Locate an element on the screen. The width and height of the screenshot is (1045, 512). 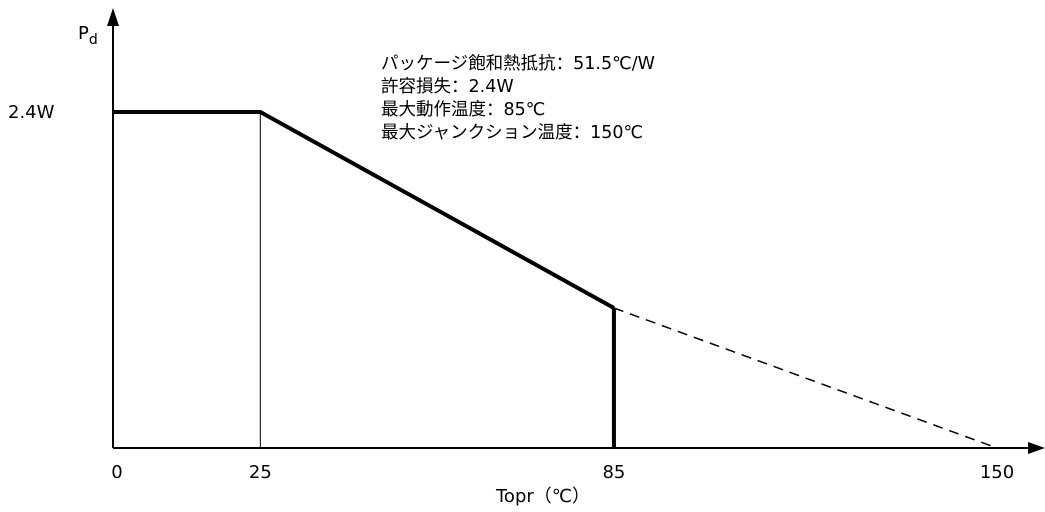
annotation-thermal-resistance: パッケージ飽和熱抵抗：51.5℃/W is located at coordinates (518, 64).